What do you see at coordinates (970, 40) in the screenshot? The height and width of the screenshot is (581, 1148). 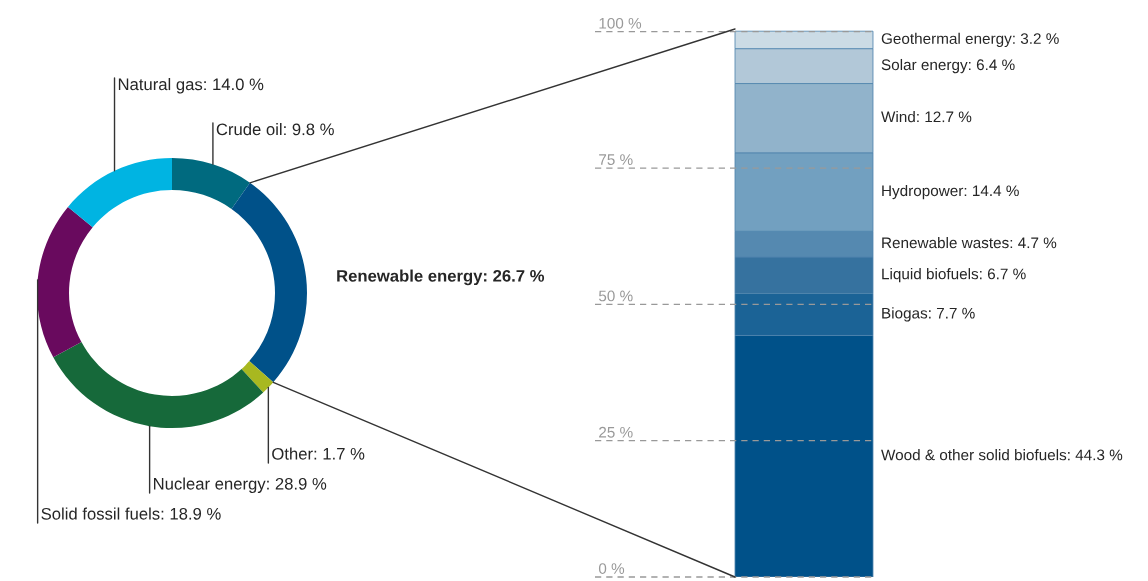 I see `text: Geothermal energy: 3.2 %` at bounding box center [970, 40].